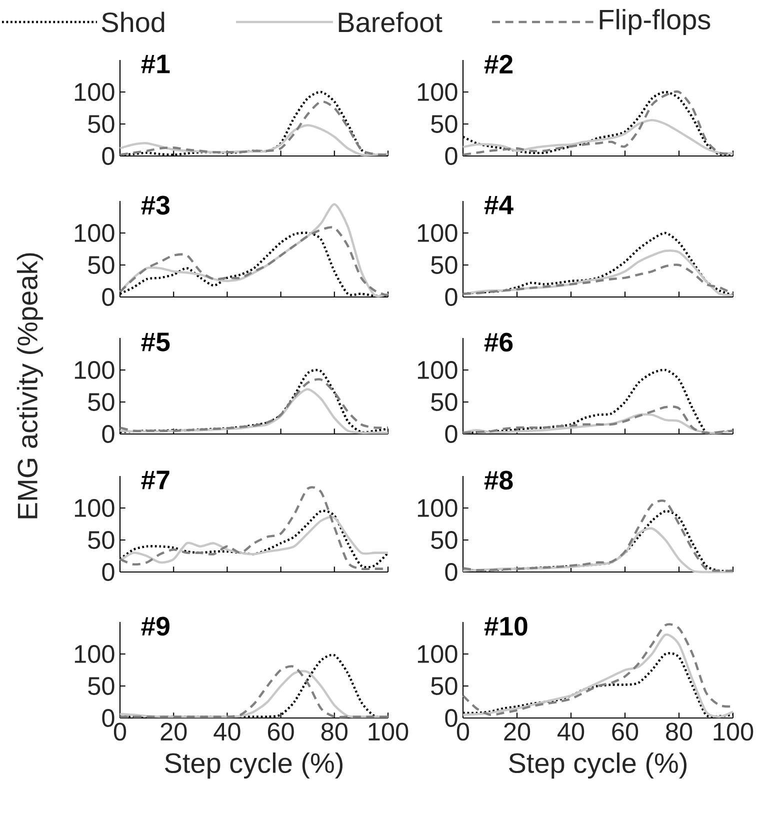  What do you see at coordinates (133, 22) in the screenshot?
I see `legend-label: Shod` at bounding box center [133, 22].